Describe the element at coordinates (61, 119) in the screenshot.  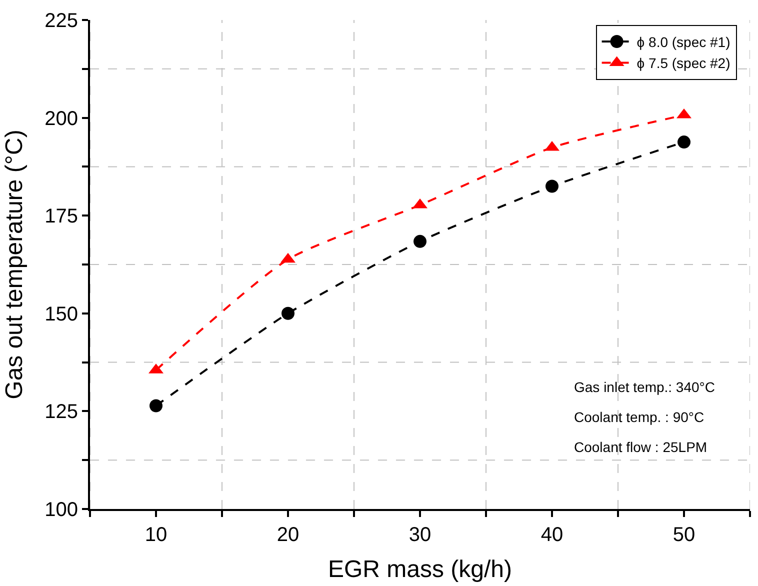
I see `y-tick-label: 200` at that location.